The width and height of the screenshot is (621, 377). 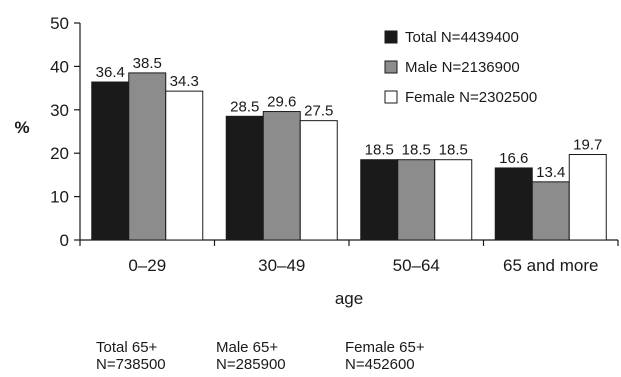 What do you see at coordinates (127, 347) in the screenshot?
I see `footnote-total-label: Total 65+` at bounding box center [127, 347].